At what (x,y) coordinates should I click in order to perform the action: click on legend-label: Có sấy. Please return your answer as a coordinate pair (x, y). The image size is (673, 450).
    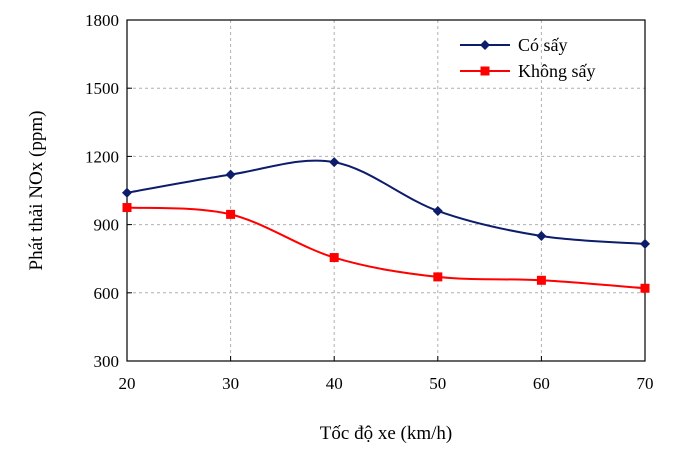
    Looking at the image, I should click on (543, 45).